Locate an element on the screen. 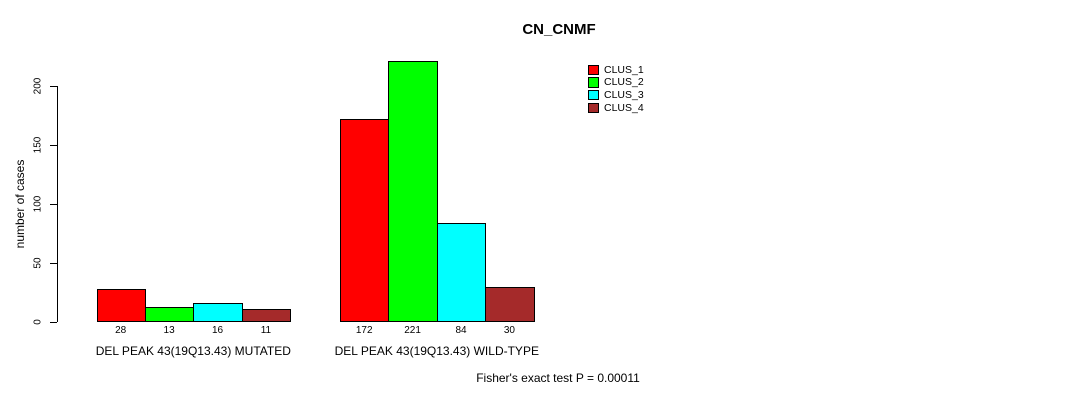  bar-value-label: 172 is located at coordinates (364, 330).